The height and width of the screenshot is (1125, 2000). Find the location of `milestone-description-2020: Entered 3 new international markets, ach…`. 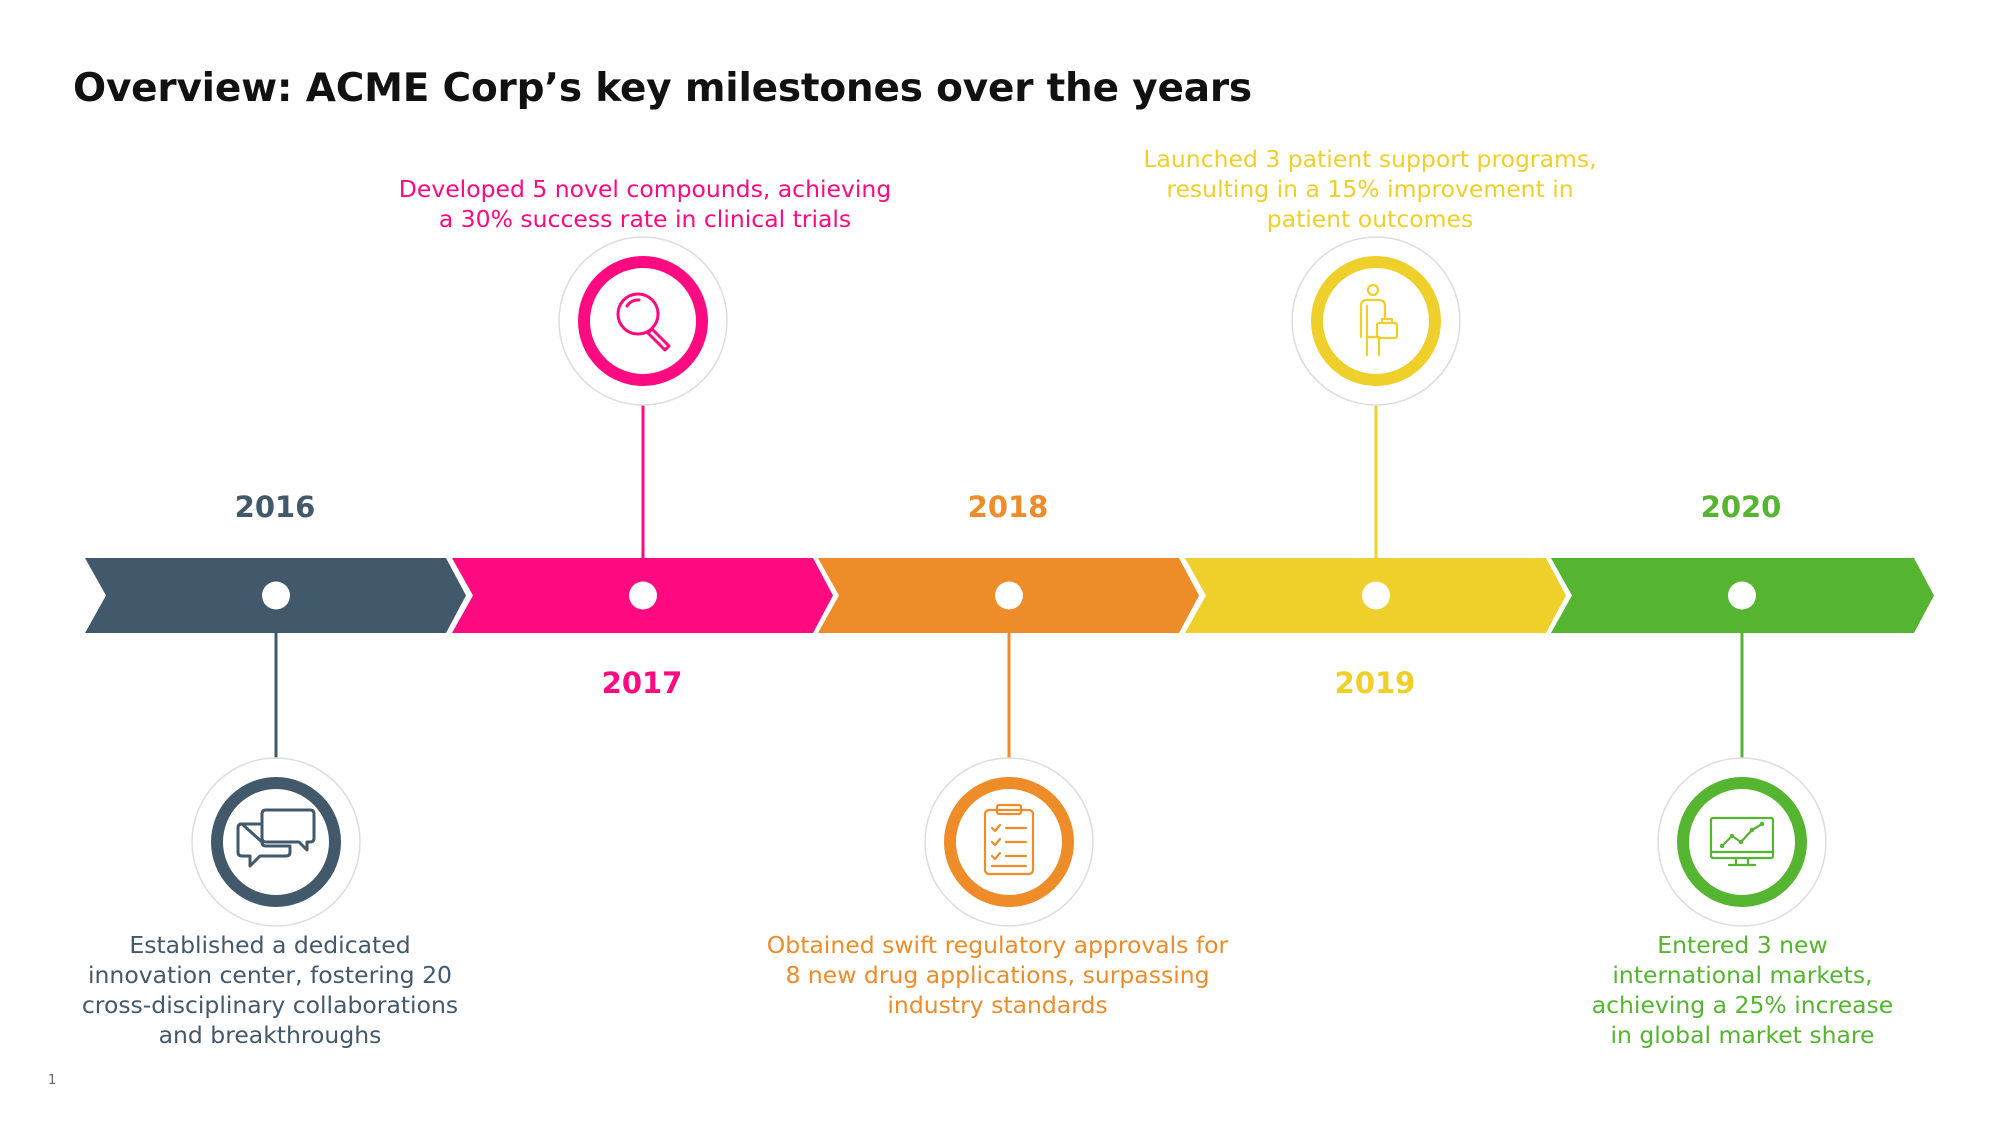

milestone-description-2020: Entered 3 new international markets, ach… is located at coordinates (1742, 990).